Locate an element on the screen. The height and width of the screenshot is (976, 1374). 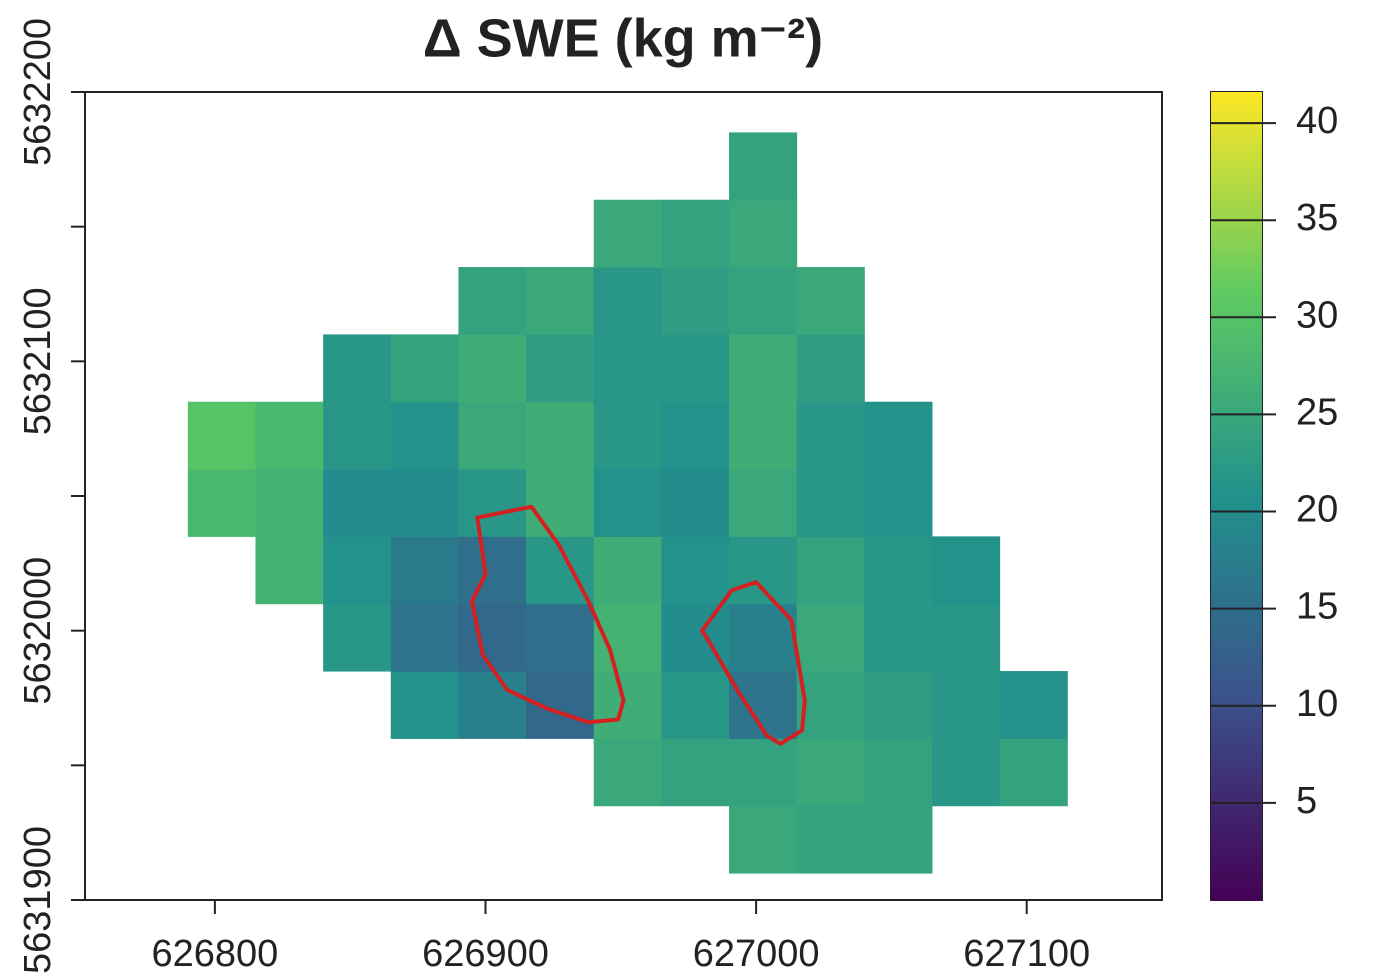
x-tick-label: 626900 is located at coordinates (485, 954).